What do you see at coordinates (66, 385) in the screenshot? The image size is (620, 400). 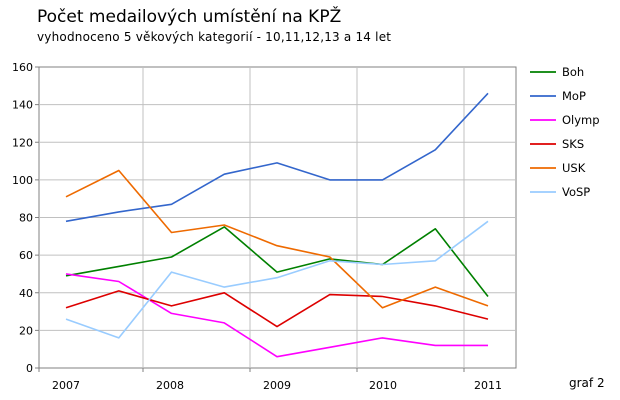 I see `x-tick-label: 2007` at bounding box center [66, 385].